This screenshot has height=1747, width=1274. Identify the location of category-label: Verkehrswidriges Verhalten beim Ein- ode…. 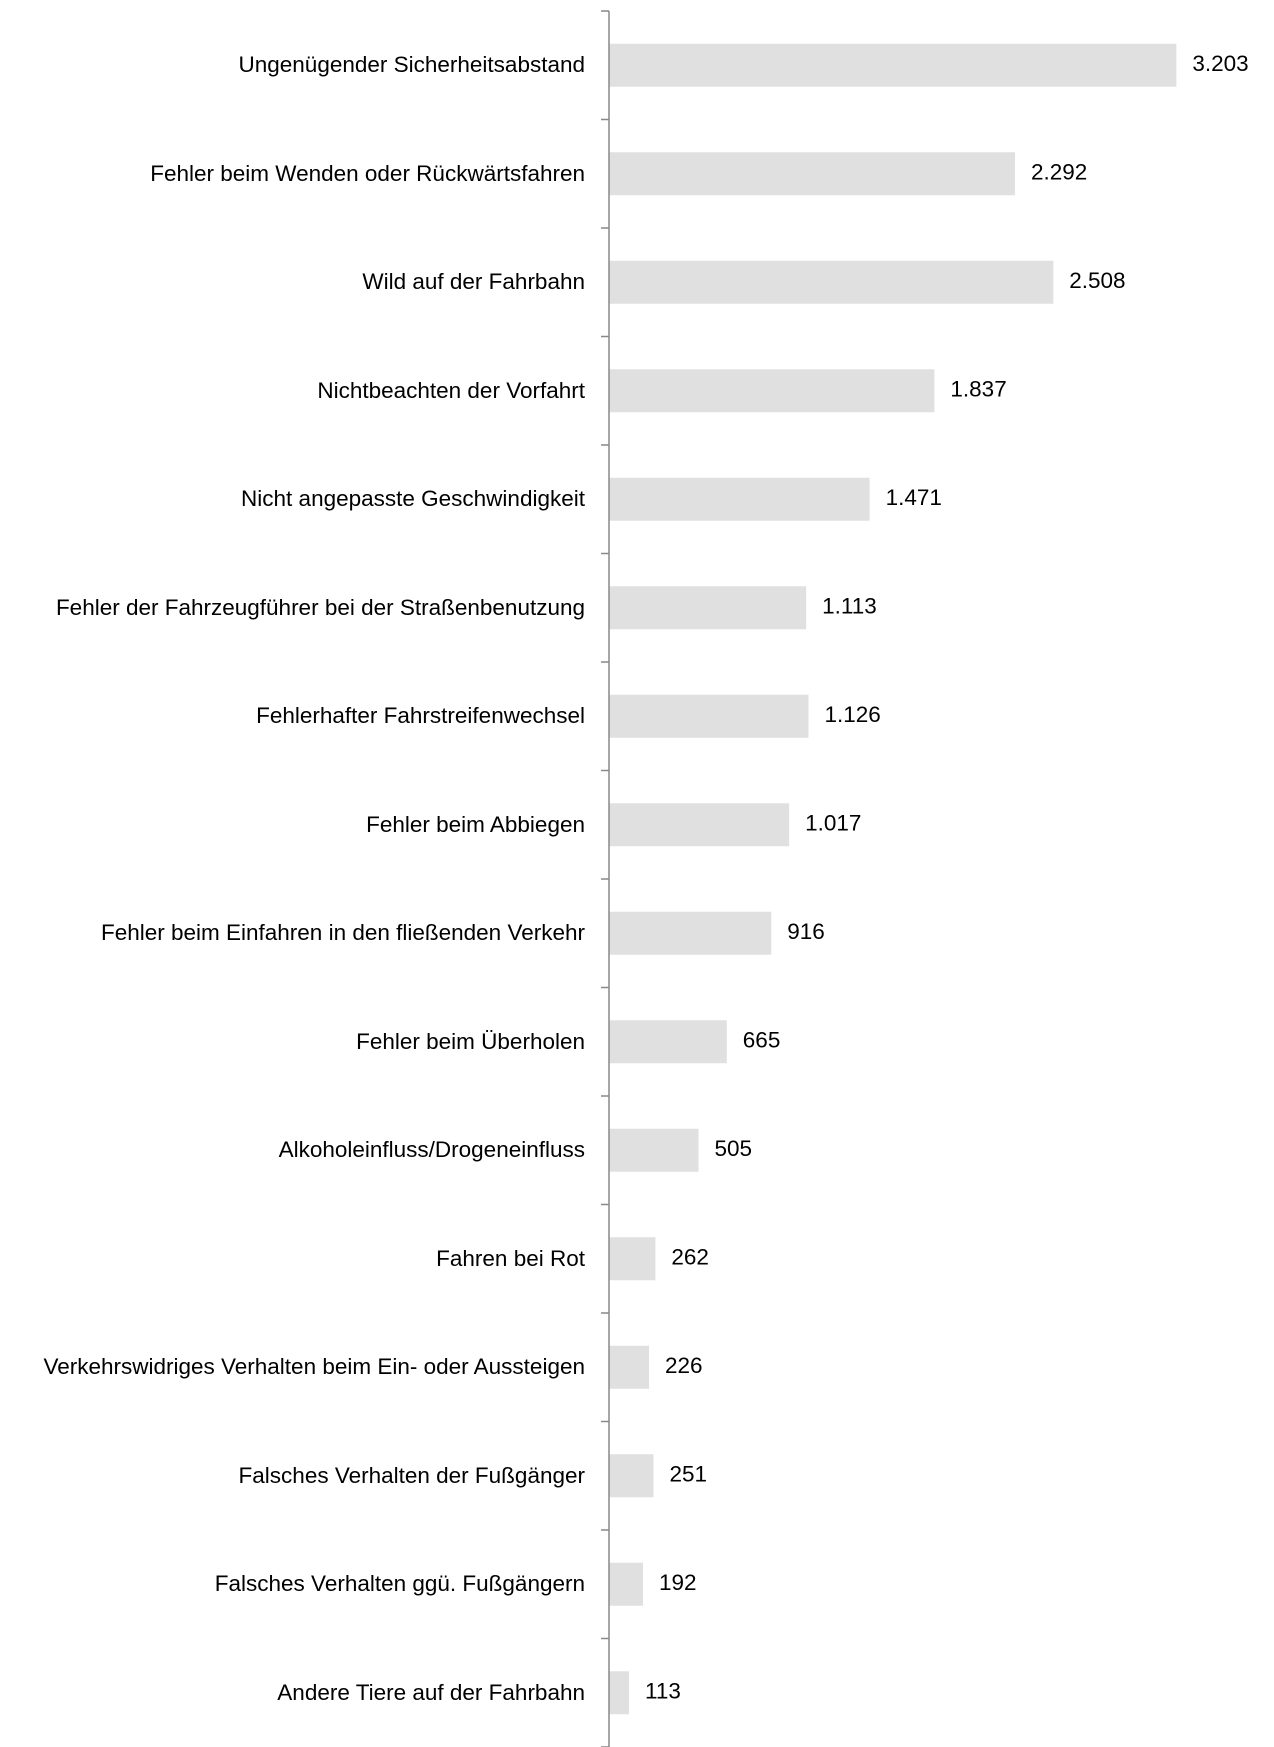
(314, 1367).